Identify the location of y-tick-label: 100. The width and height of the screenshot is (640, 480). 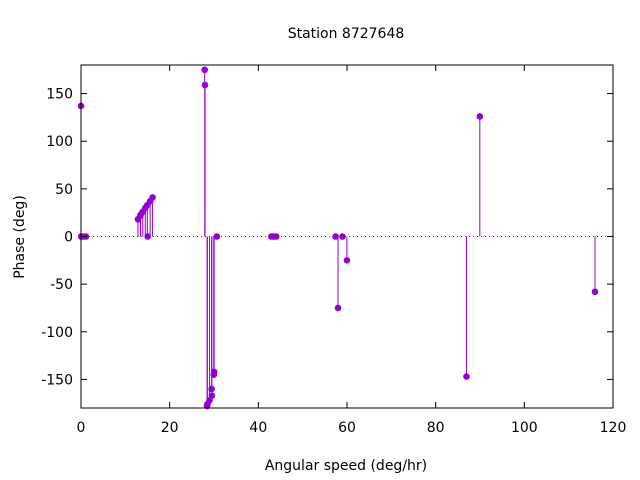
(59, 142).